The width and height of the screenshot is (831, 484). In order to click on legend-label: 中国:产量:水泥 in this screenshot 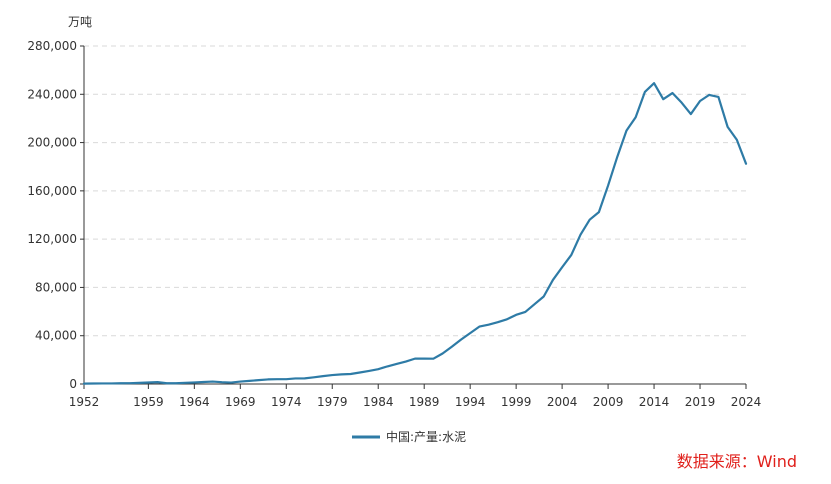, I will do `click(426, 436)`.